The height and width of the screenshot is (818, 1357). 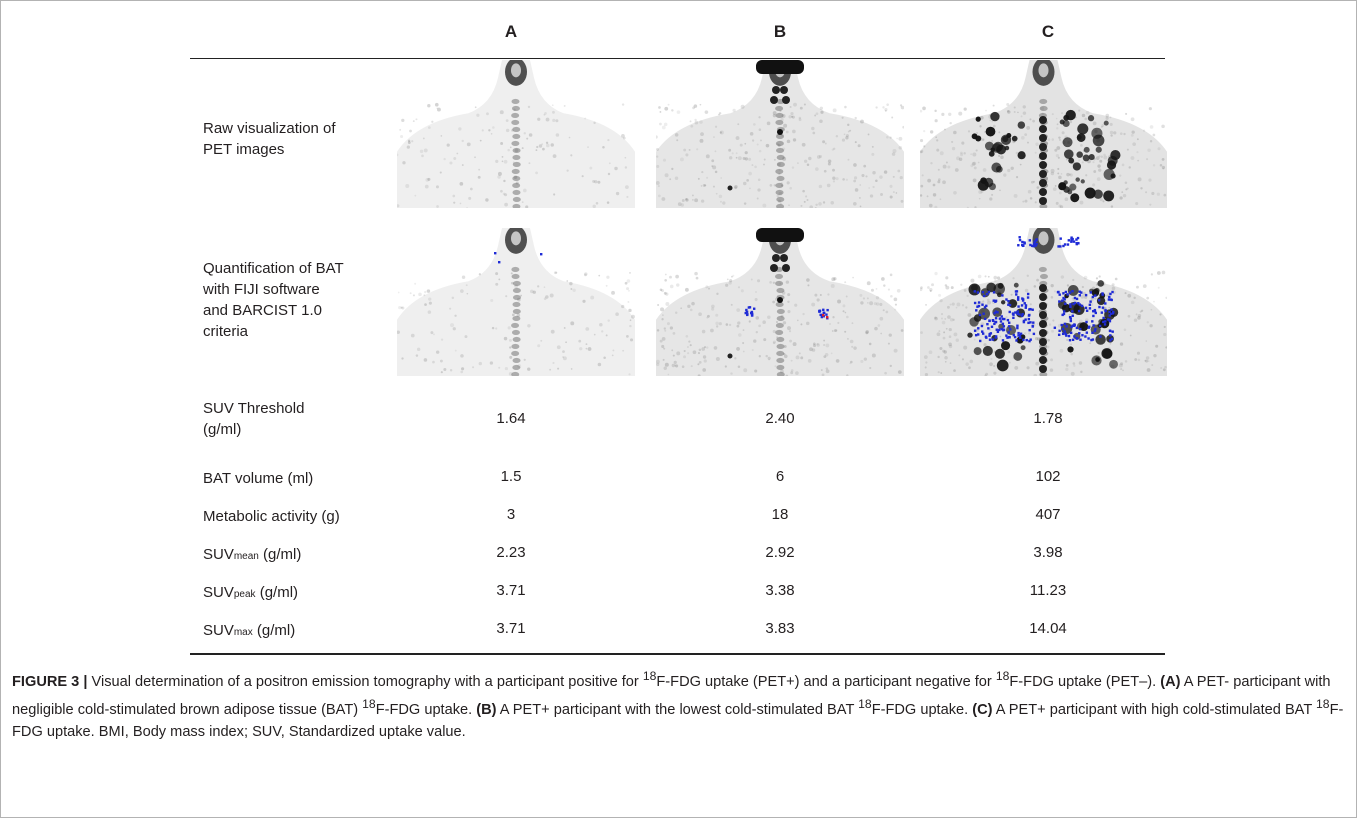 What do you see at coordinates (226, 331) in the screenshot?
I see `row-label-quant-line4: criteria` at bounding box center [226, 331].